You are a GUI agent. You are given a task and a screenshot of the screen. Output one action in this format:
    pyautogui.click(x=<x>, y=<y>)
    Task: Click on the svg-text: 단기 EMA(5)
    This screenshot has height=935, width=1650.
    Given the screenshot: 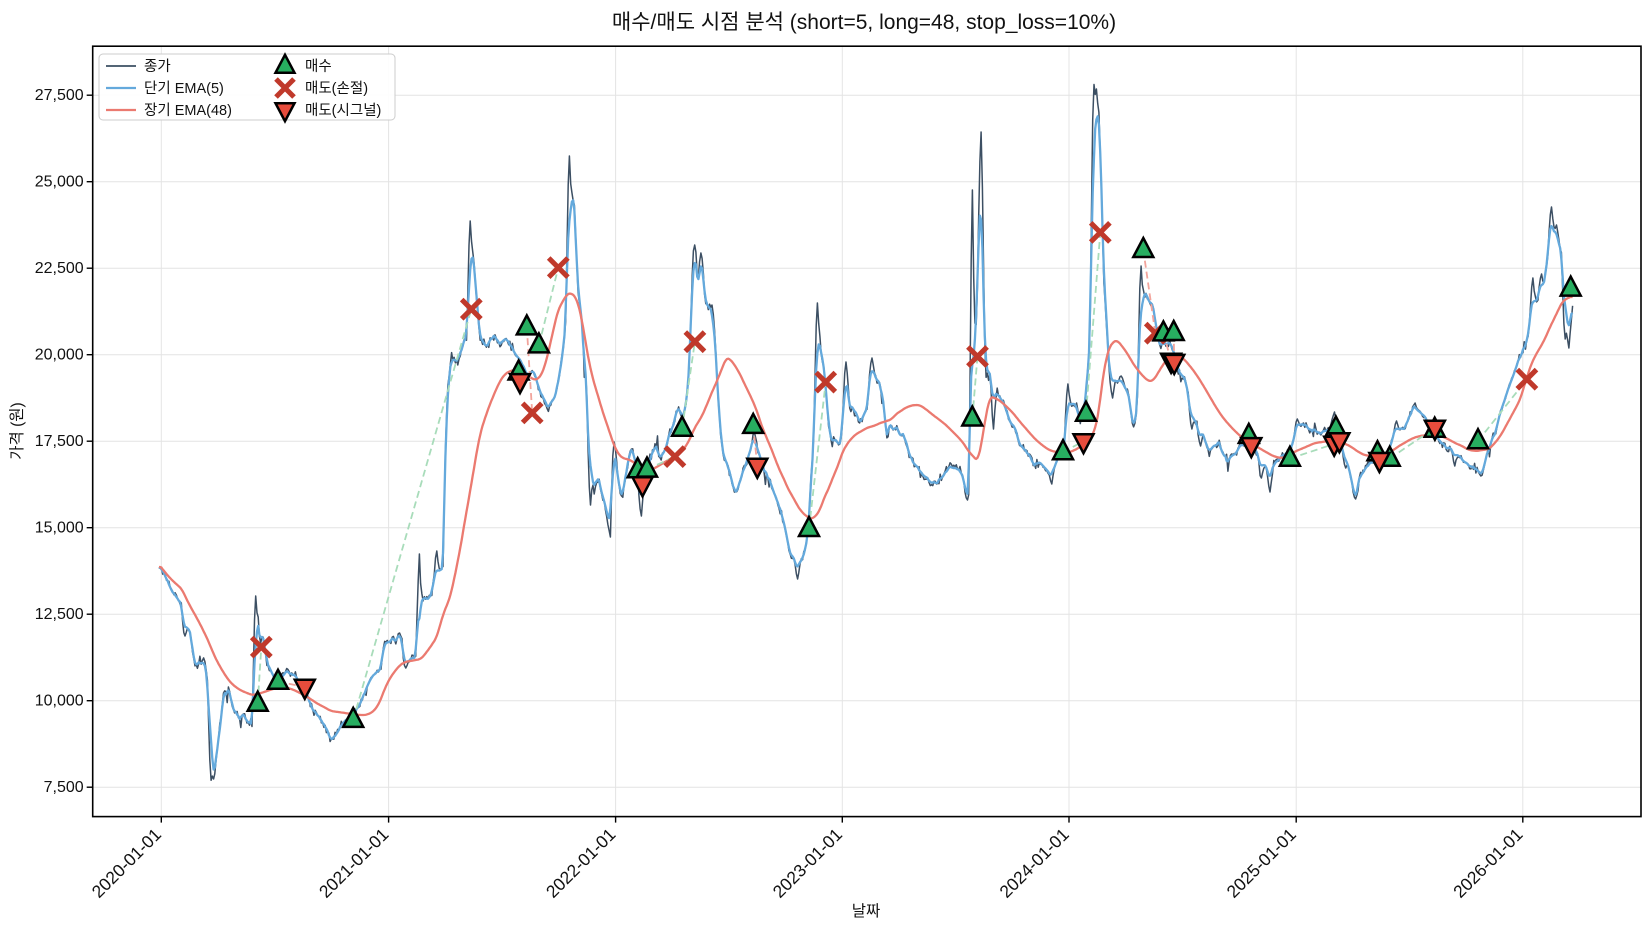 What is the action you would take?
    pyautogui.click(x=184, y=88)
    